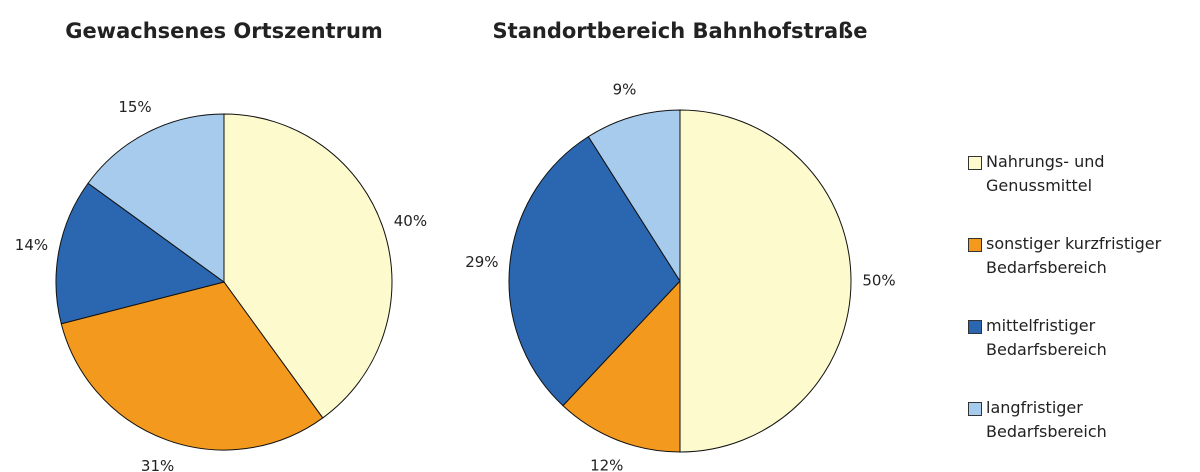 The height and width of the screenshot is (472, 1200). Describe the element at coordinates (878, 281) in the screenshot. I see `data-label: 50%` at that location.